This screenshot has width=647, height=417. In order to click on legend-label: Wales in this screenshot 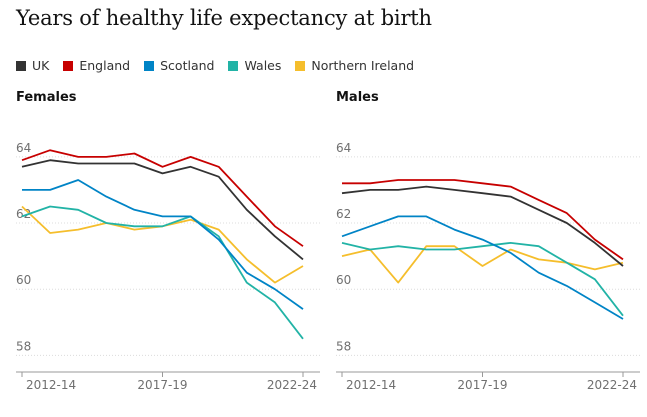, I will do `click(263, 65)`.